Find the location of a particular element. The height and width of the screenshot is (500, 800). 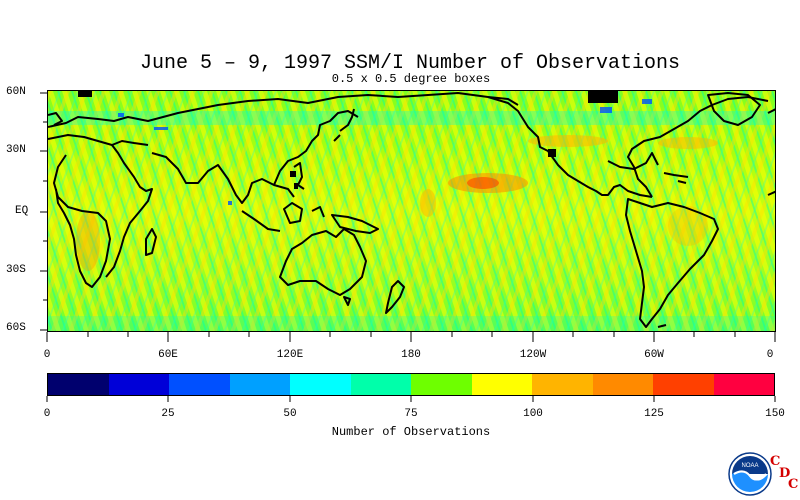

cdc-letter-1: C is located at coordinates (775, 461).